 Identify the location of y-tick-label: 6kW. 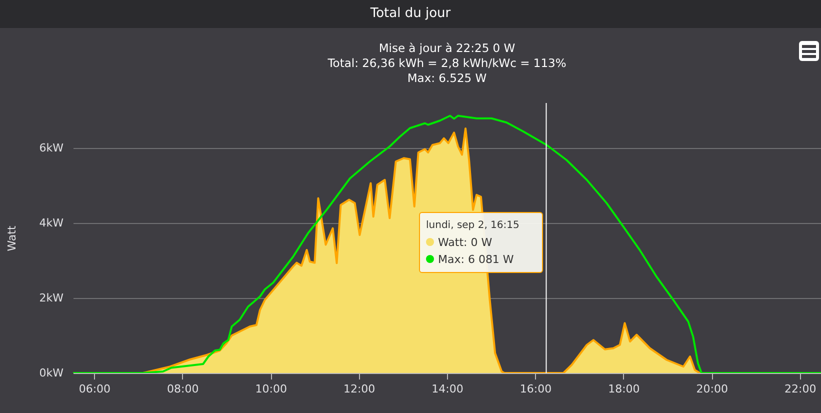
(51, 148).